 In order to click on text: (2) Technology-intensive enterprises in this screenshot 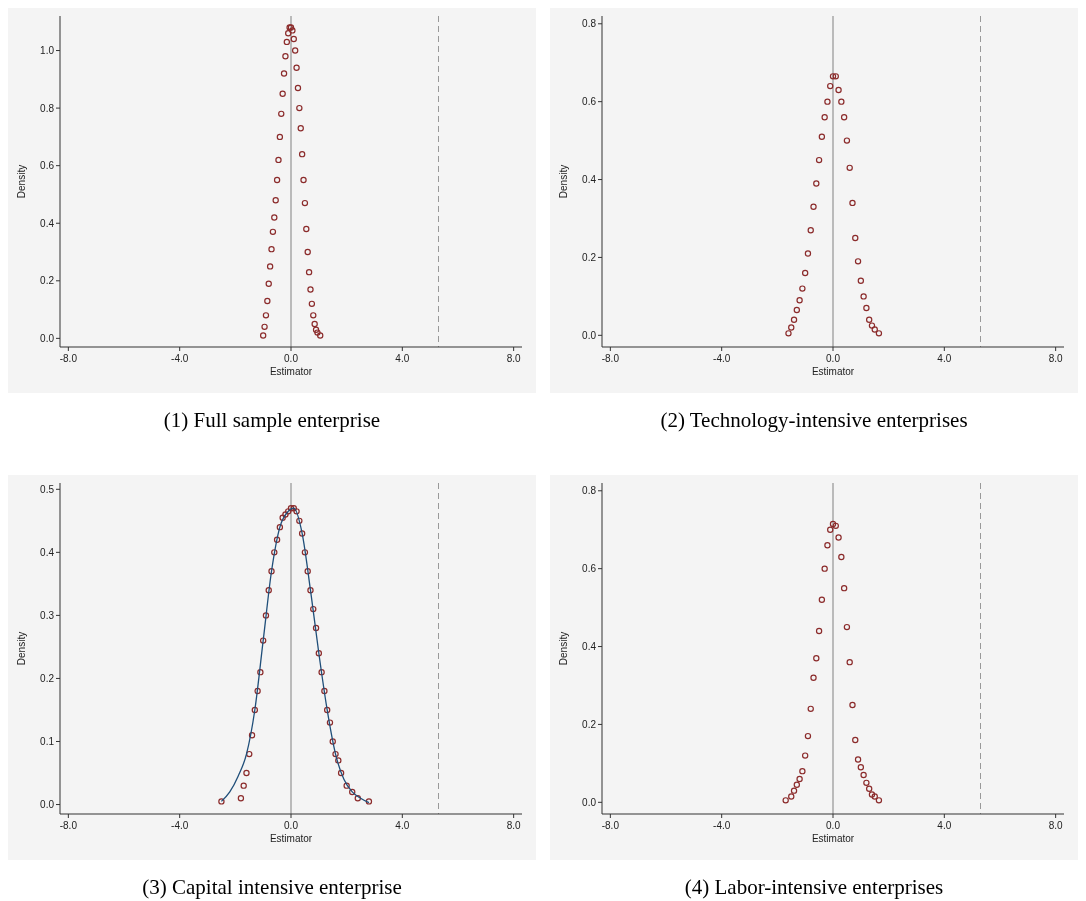, I will do `click(814, 420)`.